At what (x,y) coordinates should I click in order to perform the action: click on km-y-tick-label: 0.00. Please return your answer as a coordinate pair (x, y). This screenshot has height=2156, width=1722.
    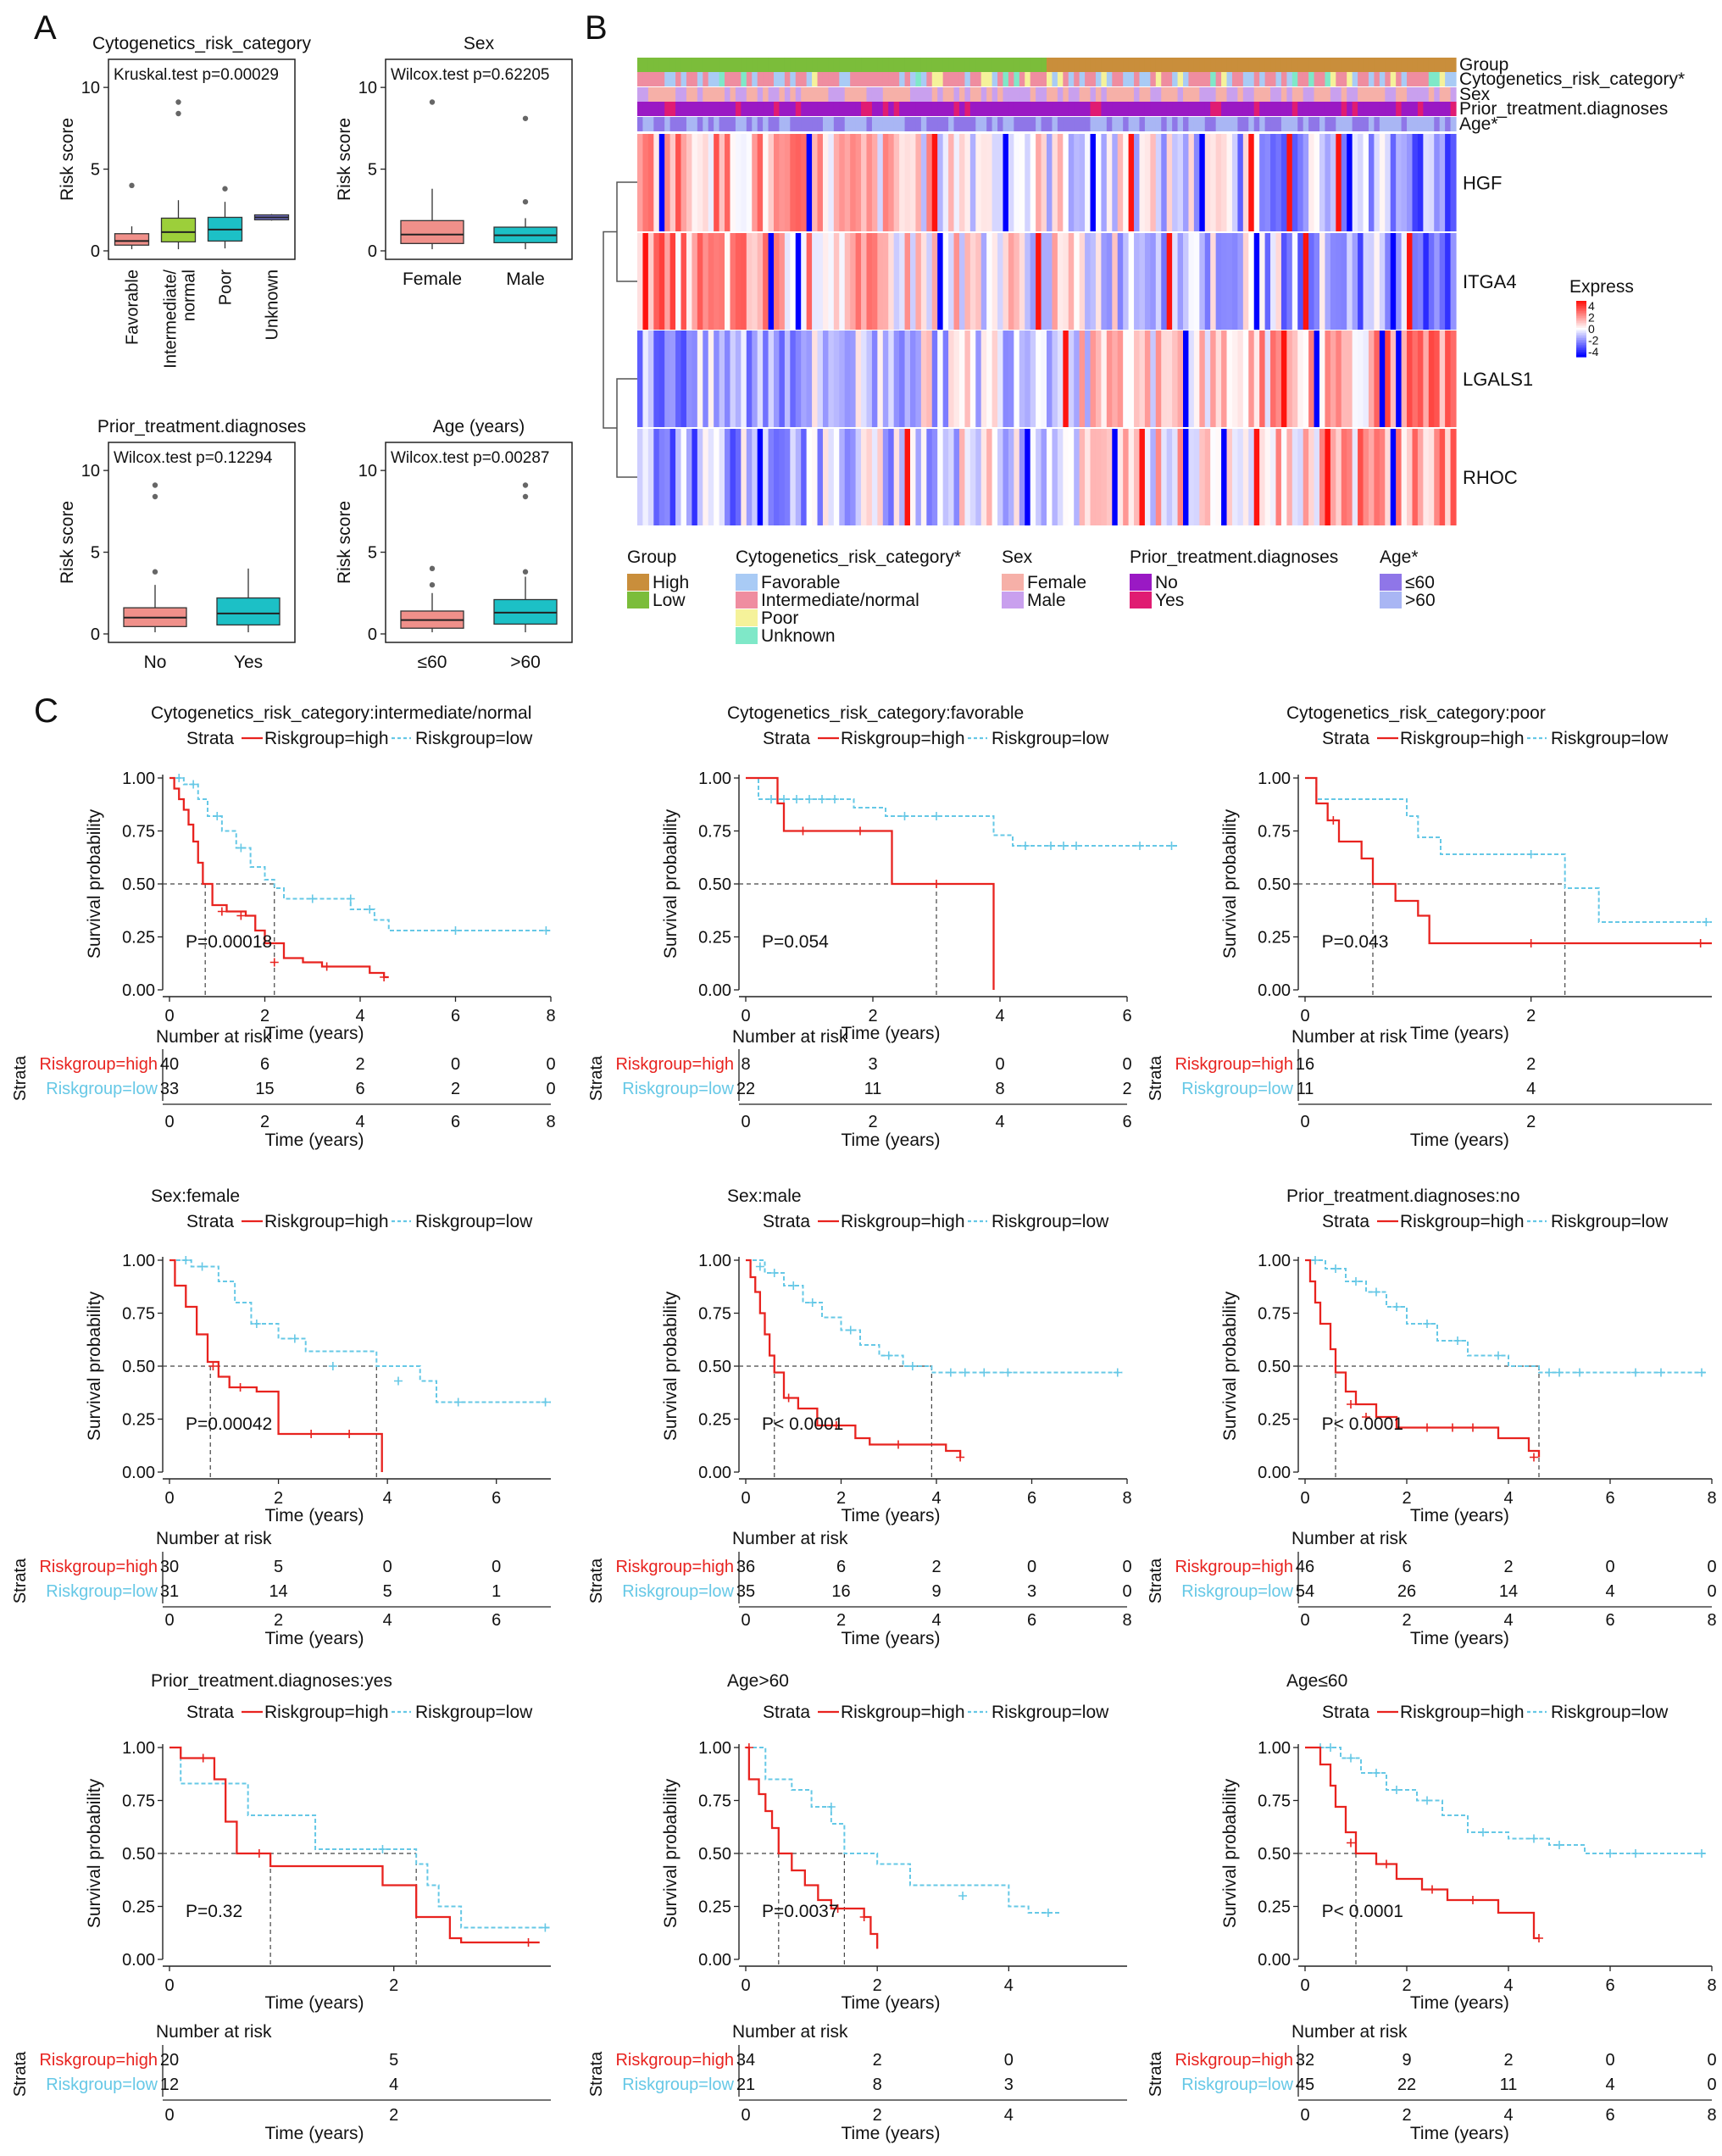
    Looking at the image, I should click on (715, 1960).